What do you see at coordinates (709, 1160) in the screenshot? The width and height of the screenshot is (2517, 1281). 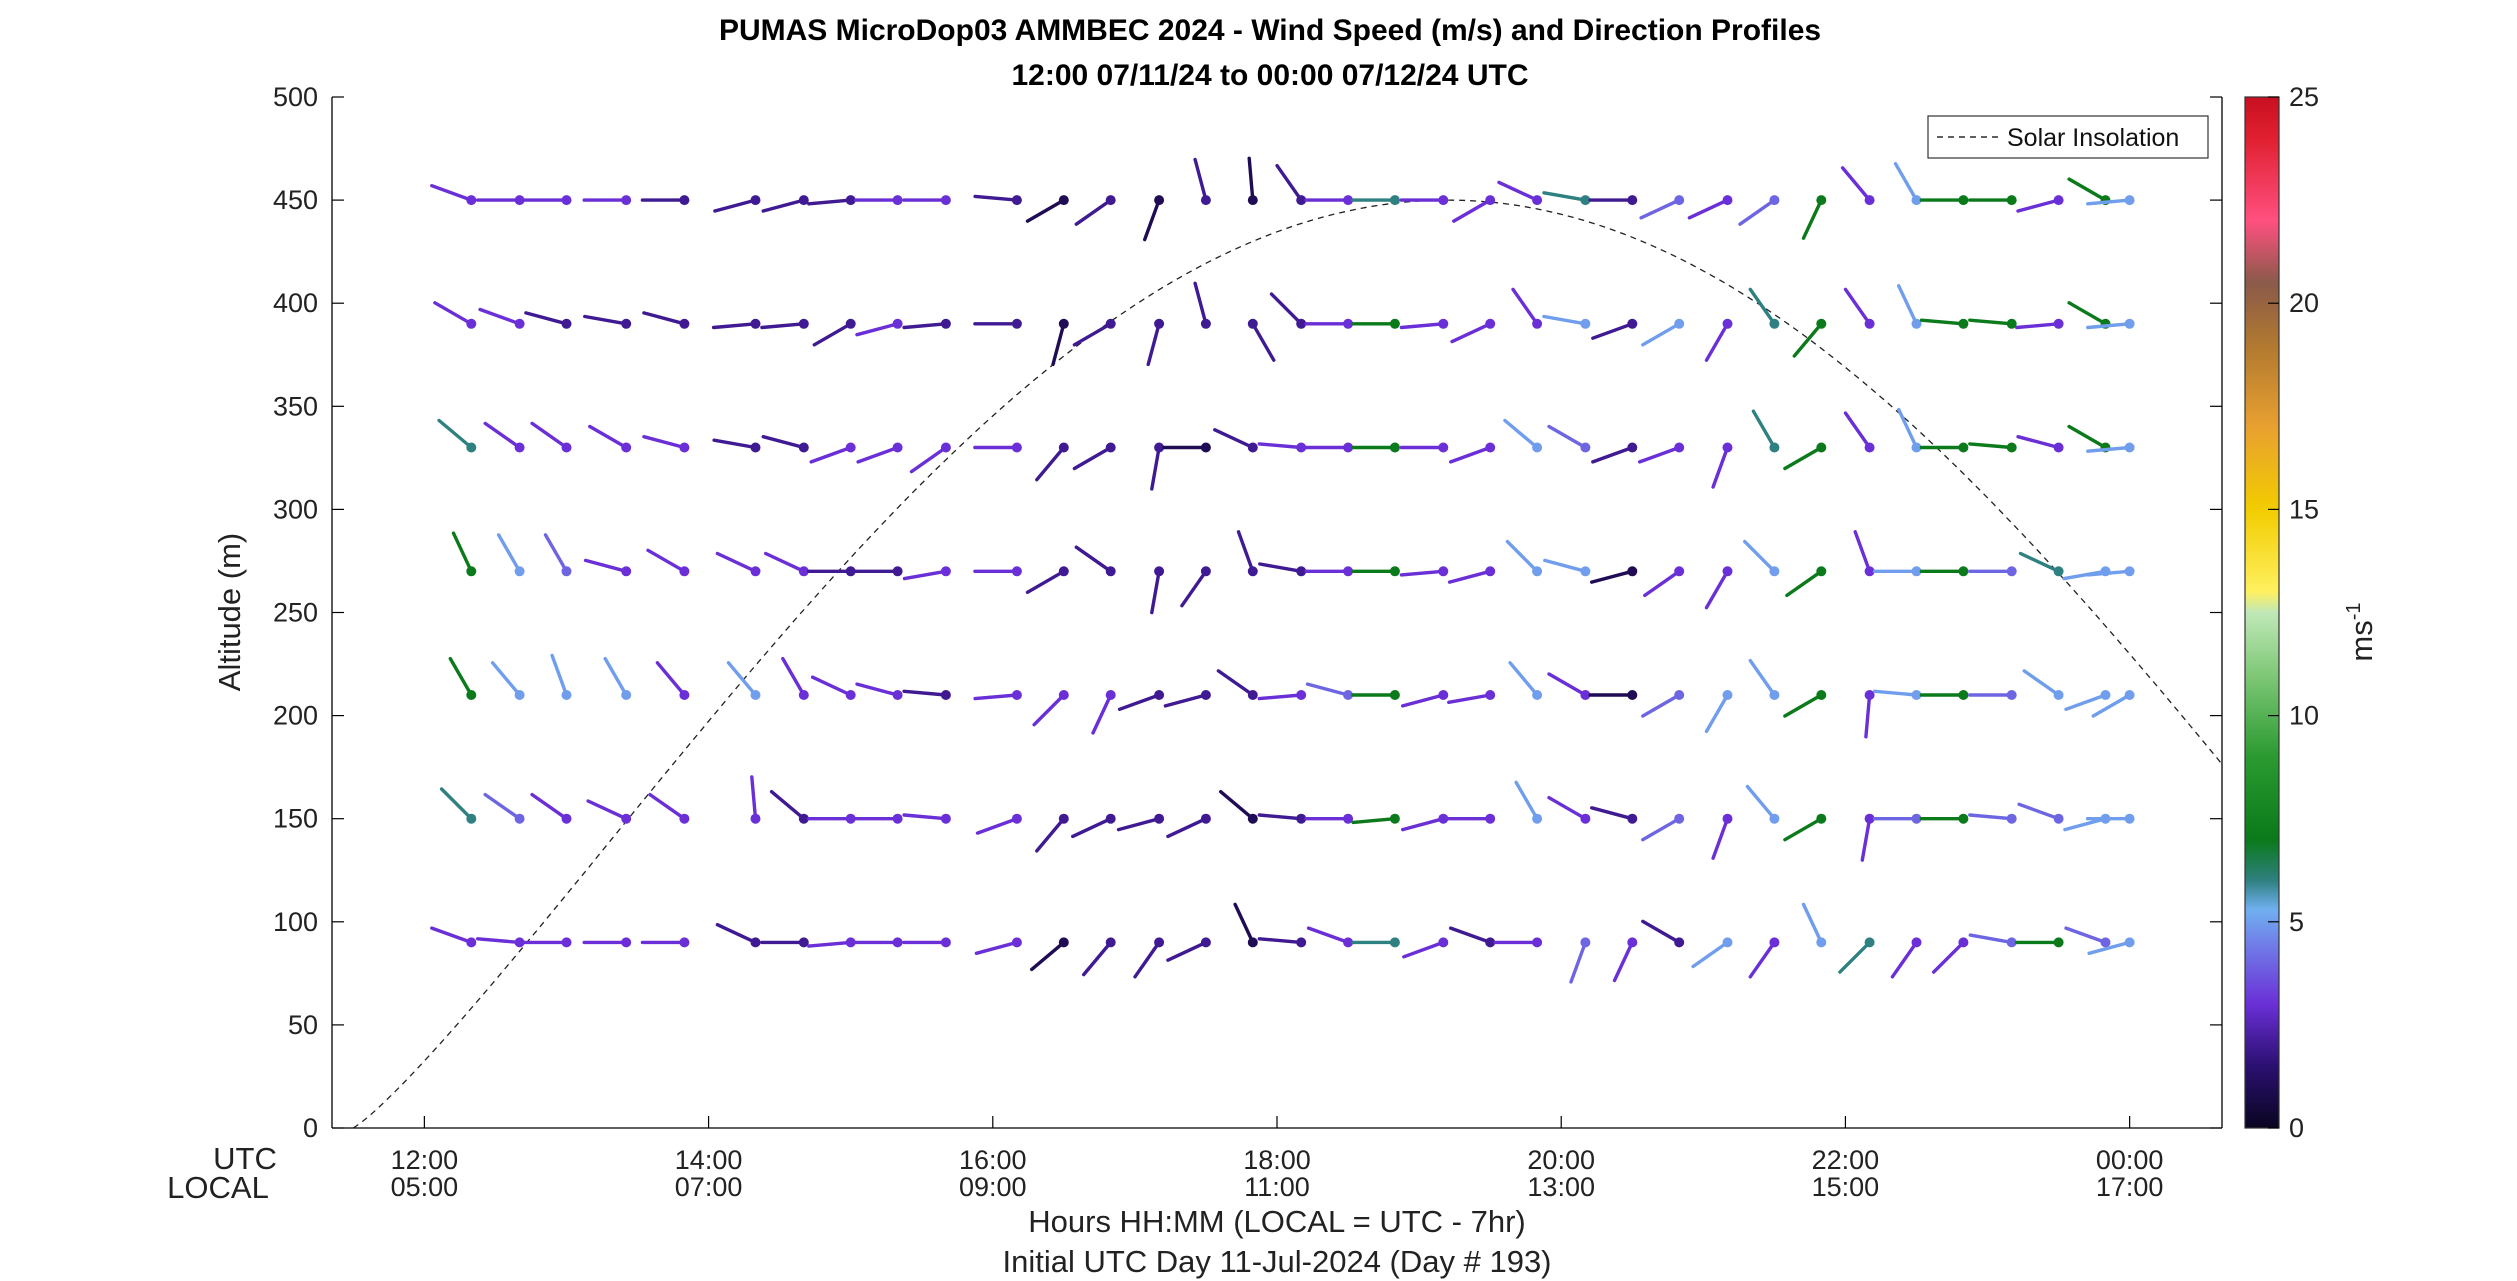 I see `x-tick-label-utc: 14:00` at bounding box center [709, 1160].